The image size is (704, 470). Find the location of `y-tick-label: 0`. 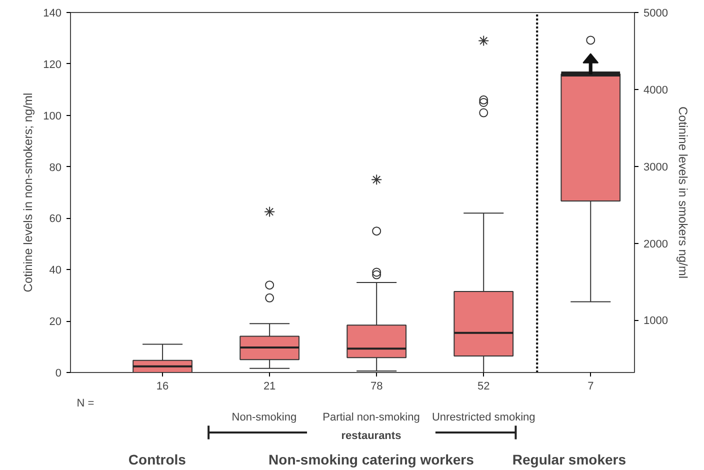

y-tick-label: 0 is located at coordinates (58, 374).